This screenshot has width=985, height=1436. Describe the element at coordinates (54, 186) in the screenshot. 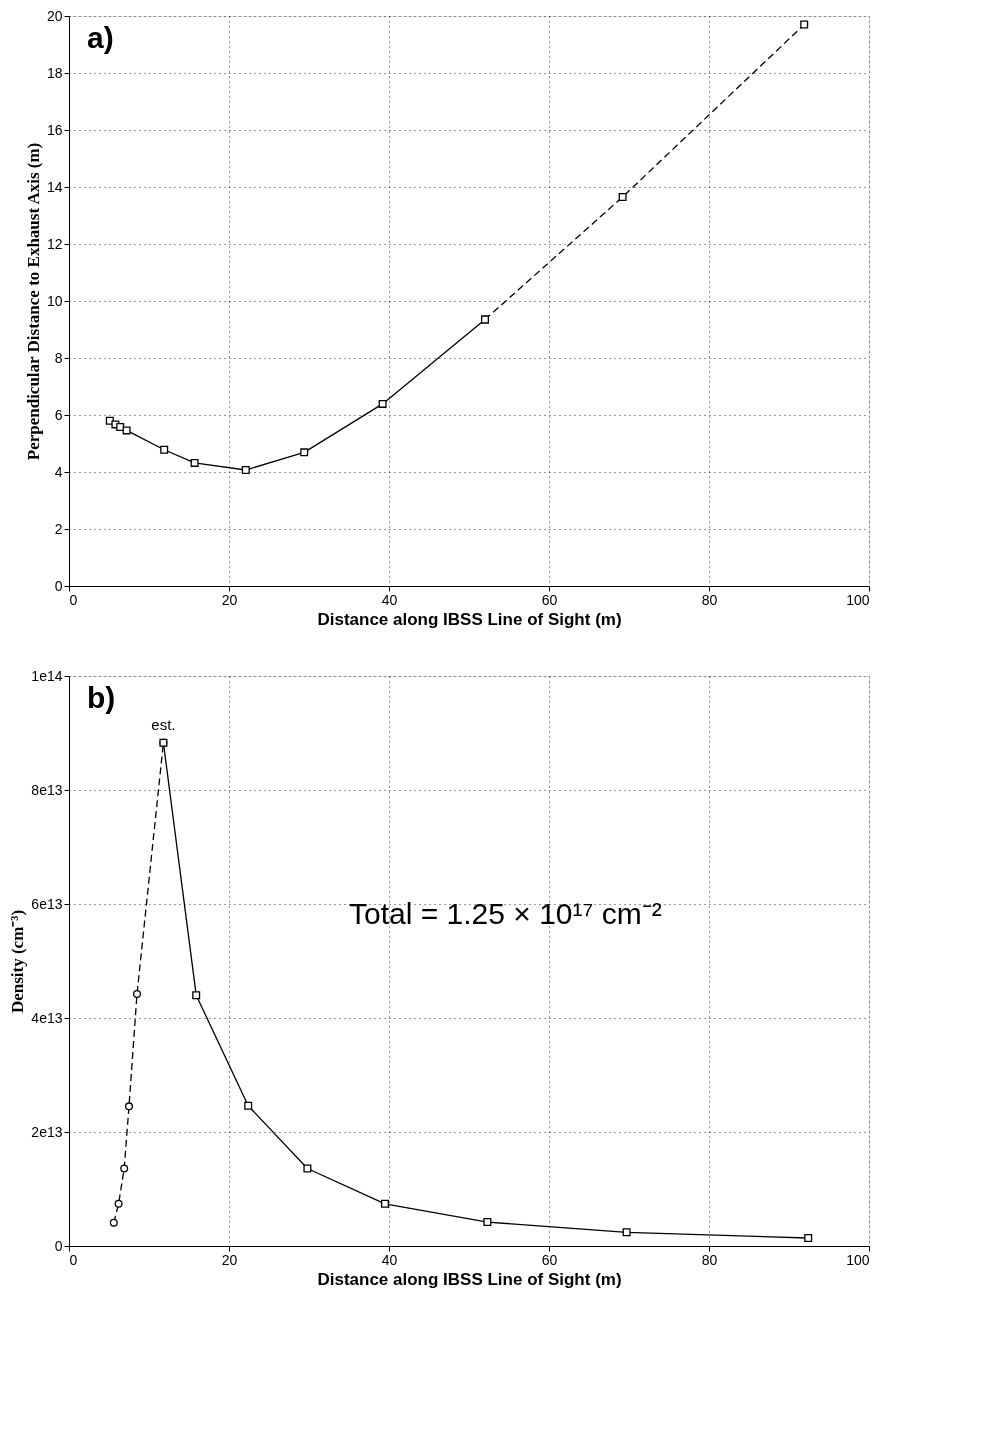

I see `y-tick-label: 14` at that location.